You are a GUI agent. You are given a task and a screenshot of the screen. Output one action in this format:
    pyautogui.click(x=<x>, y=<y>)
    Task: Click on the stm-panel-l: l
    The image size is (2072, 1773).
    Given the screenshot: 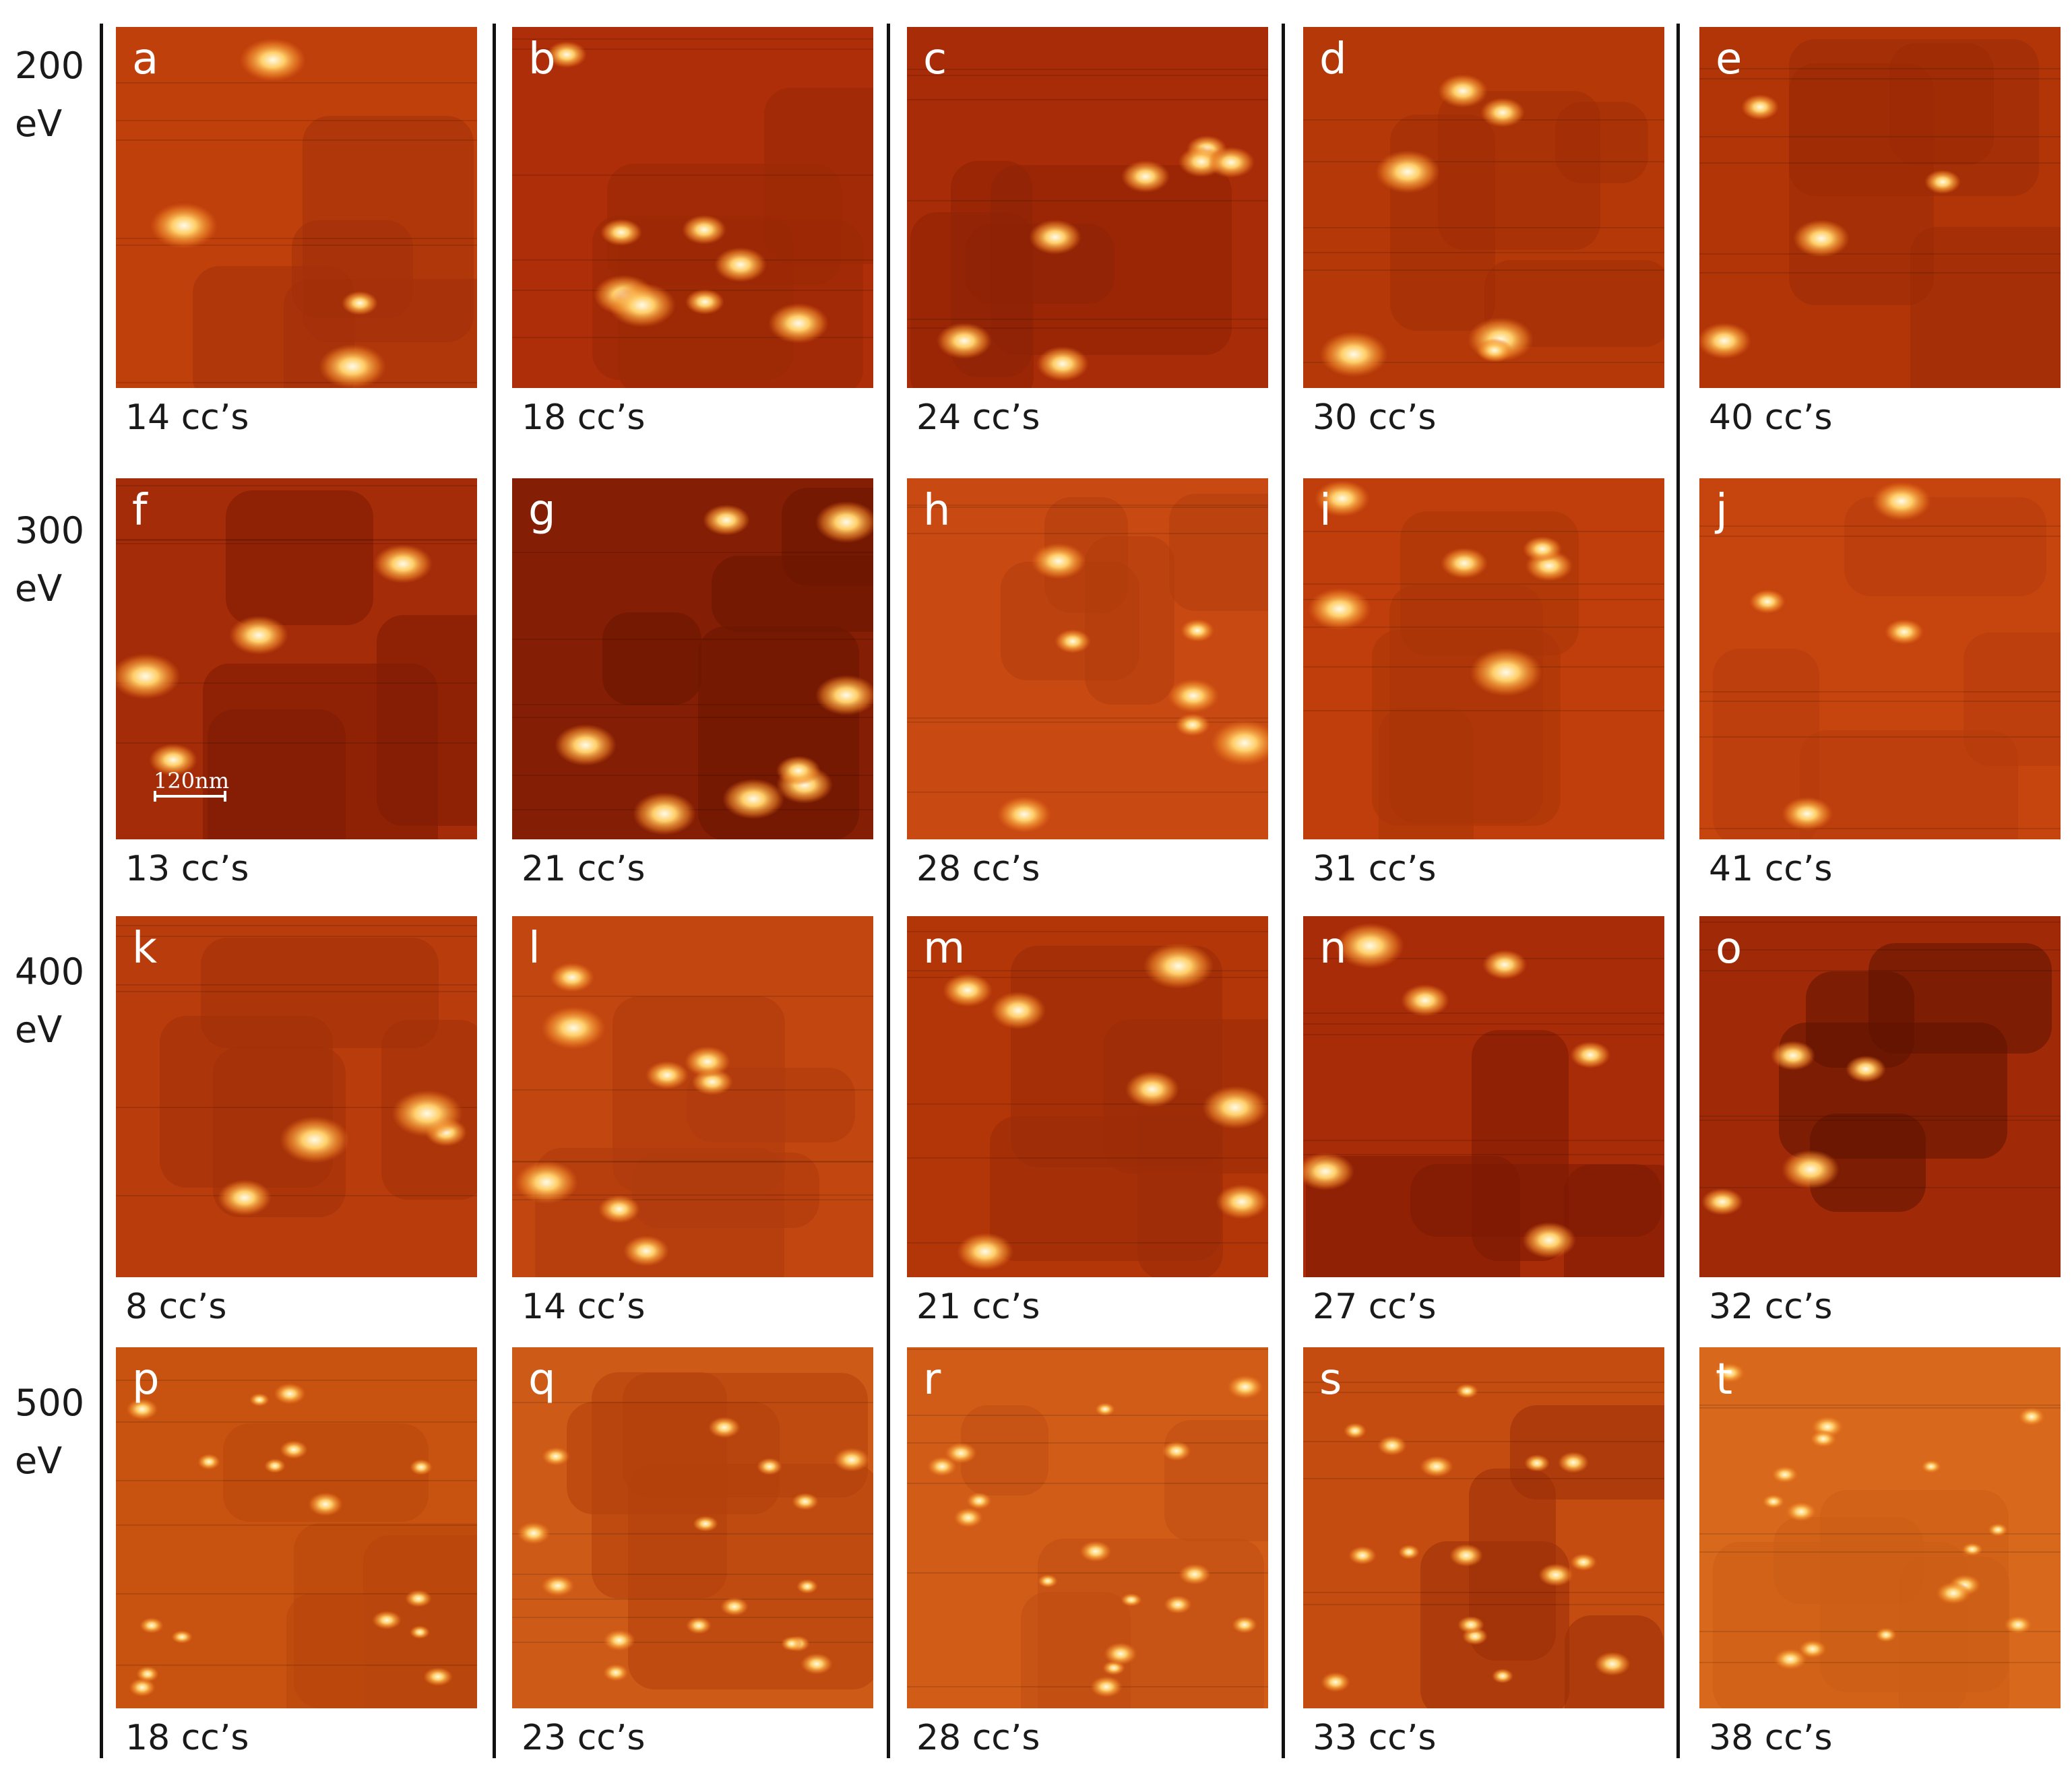 What is the action you would take?
    pyautogui.click(x=692, y=1096)
    